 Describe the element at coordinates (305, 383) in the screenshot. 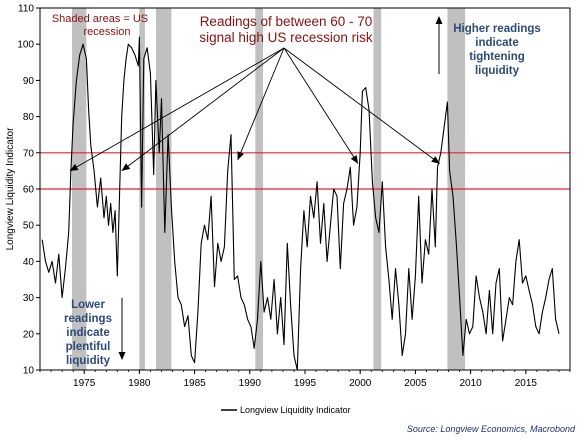

I see `x-tick-label: 1995` at that location.